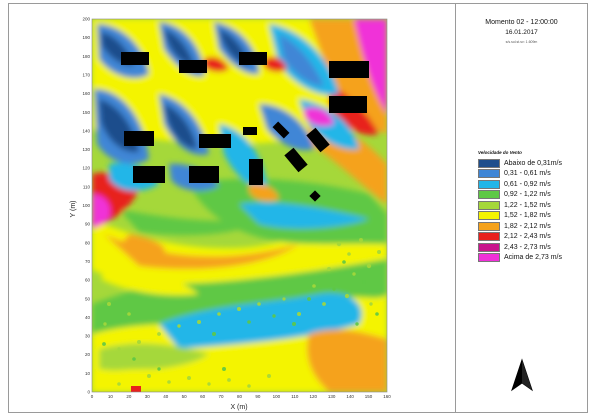  I want to click on y-tick-label: 30, so click(88, 336).